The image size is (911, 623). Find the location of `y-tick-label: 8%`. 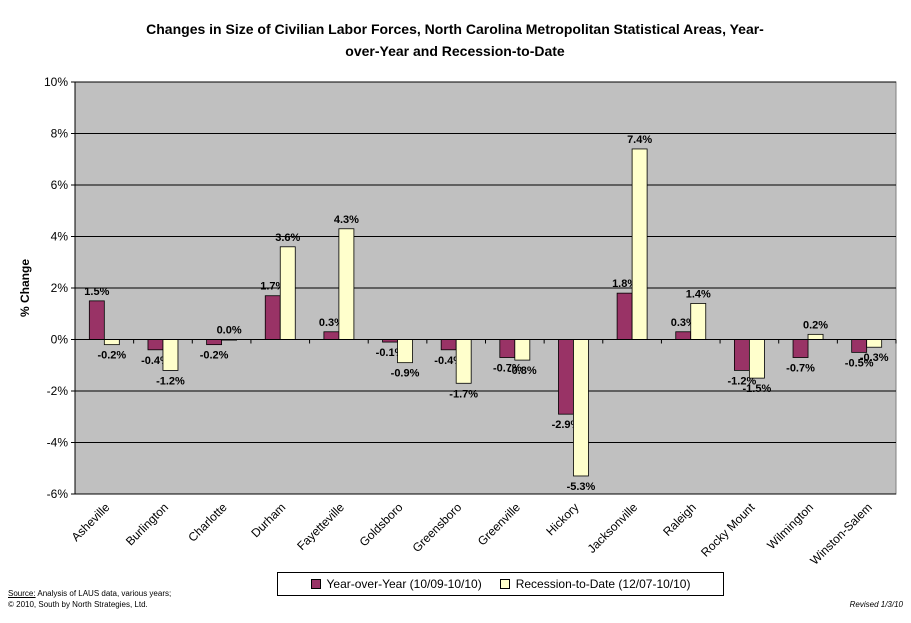

y-tick-label: 8% is located at coordinates (60, 134).